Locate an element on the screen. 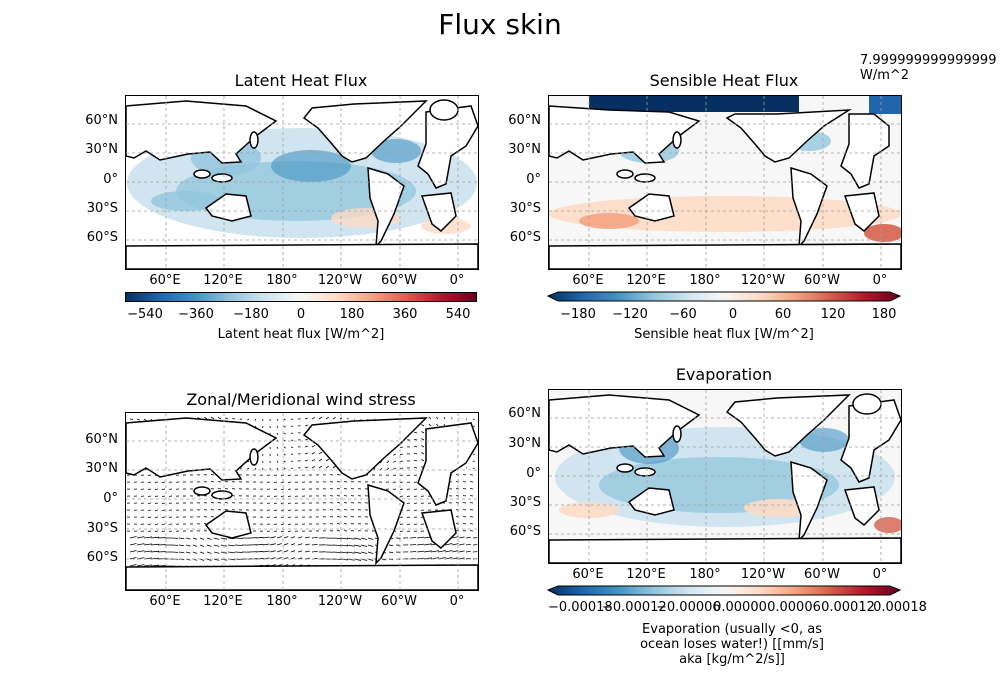 The image size is (1000, 700). evap-colorbar is located at coordinates (724, 590).